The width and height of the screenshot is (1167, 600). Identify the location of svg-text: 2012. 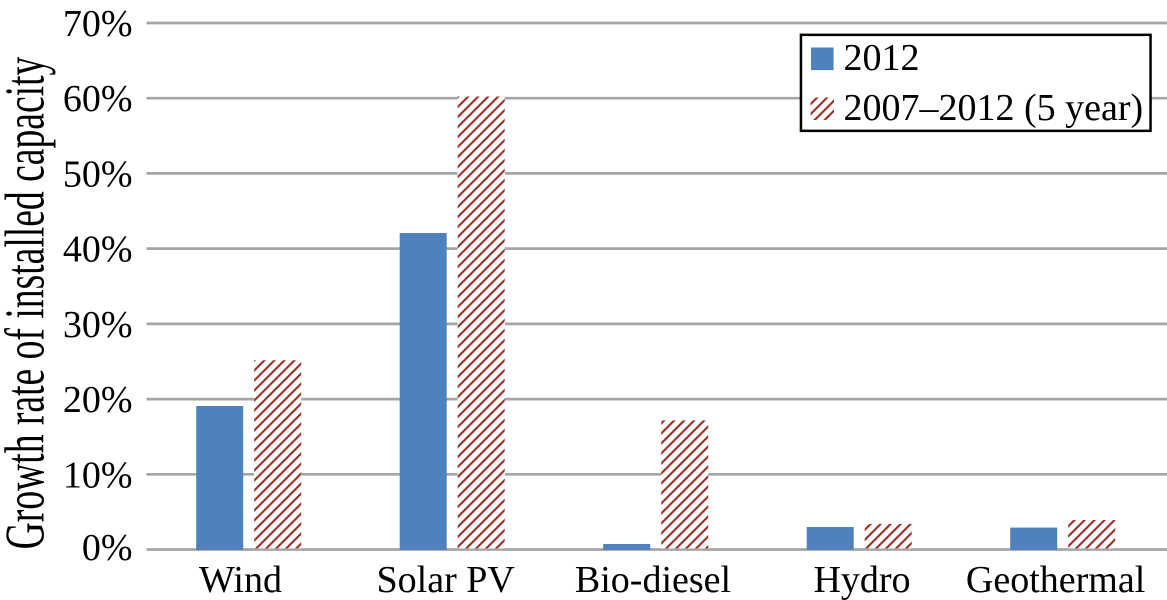
(882, 58).